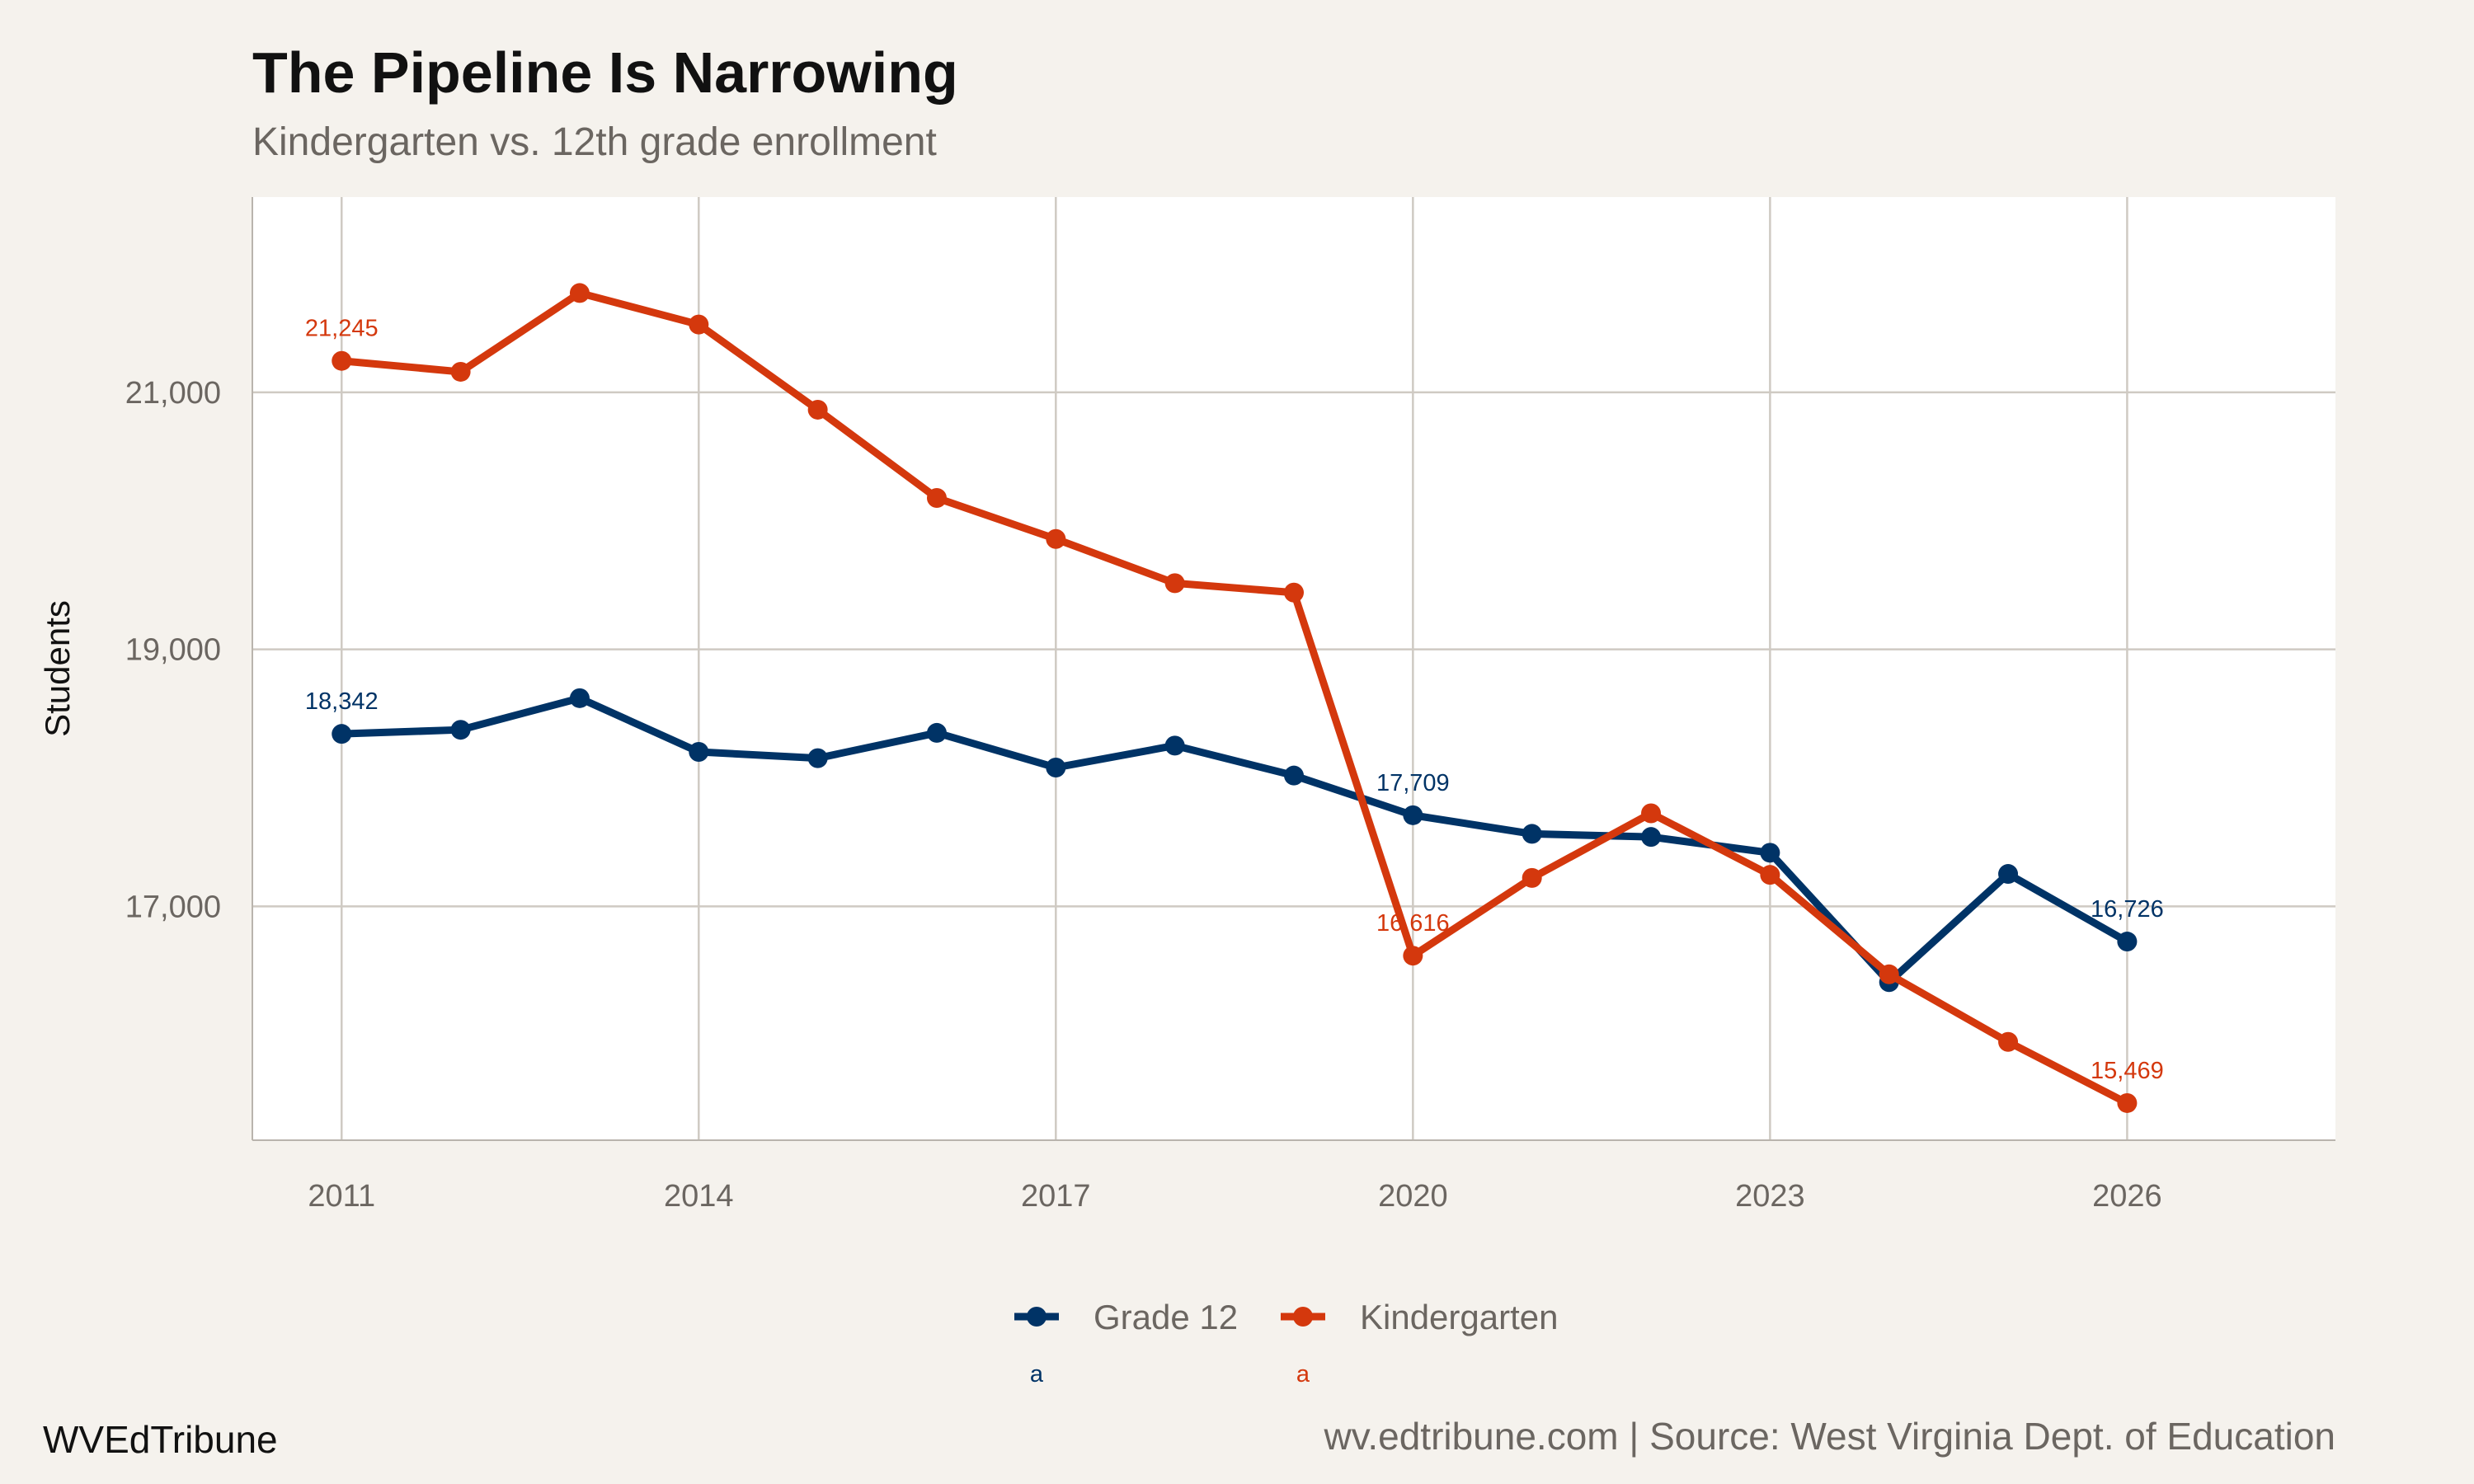 Image resolution: width=2474 pixels, height=1484 pixels. I want to click on x-tick-label: 2026, so click(2127, 1196).